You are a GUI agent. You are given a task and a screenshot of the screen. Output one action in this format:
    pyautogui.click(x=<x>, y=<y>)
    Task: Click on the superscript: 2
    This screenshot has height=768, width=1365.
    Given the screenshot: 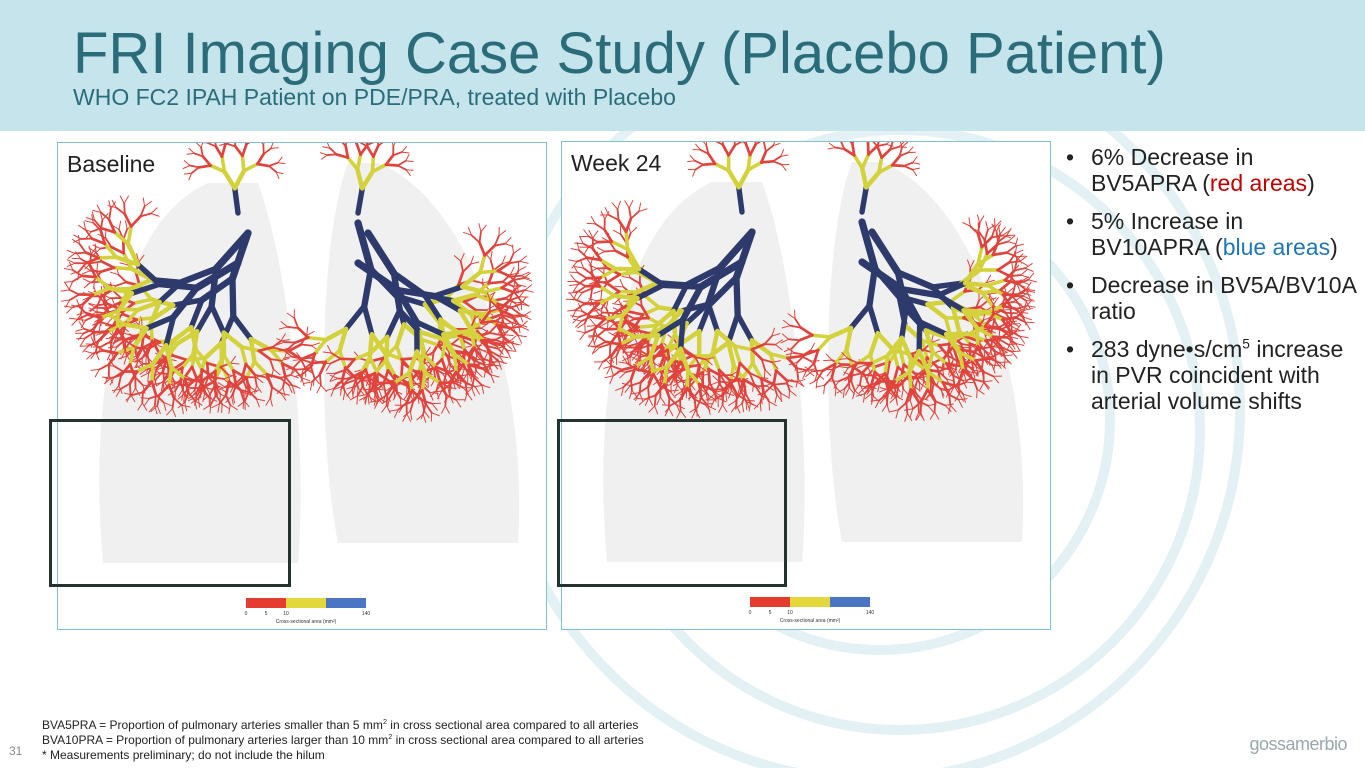 What is the action you would take?
    pyautogui.click(x=390, y=736)
    